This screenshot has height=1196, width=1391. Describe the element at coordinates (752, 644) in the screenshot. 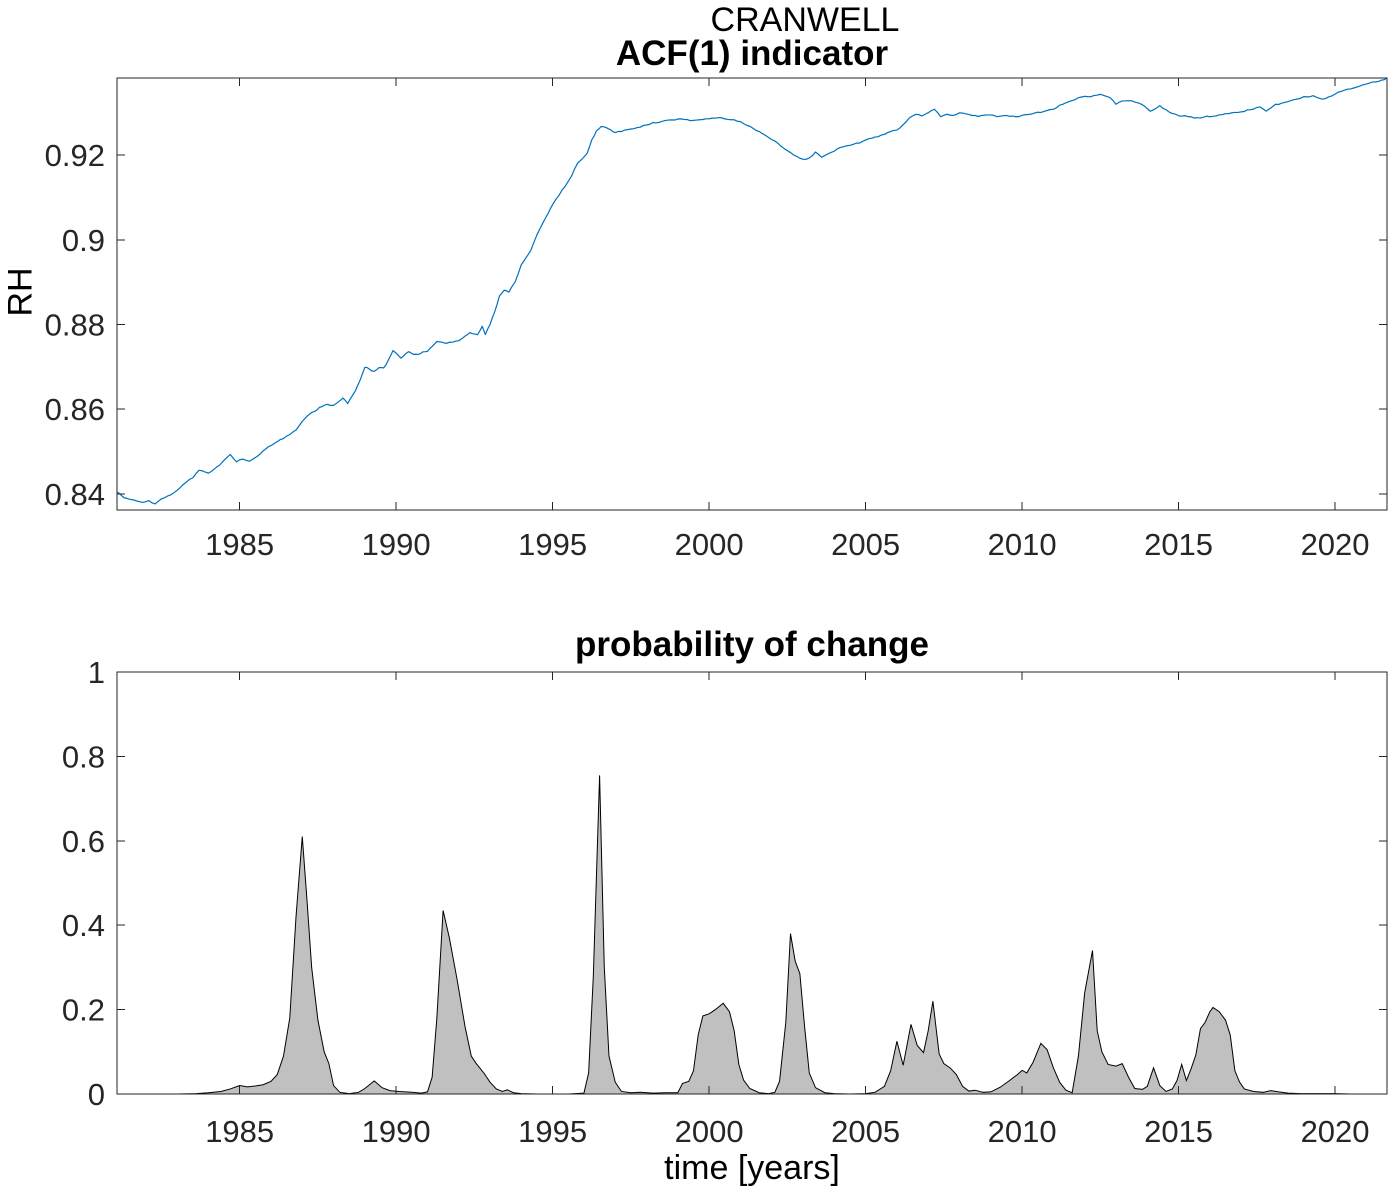

I see `probability-chart-title: probability of change` at that location.